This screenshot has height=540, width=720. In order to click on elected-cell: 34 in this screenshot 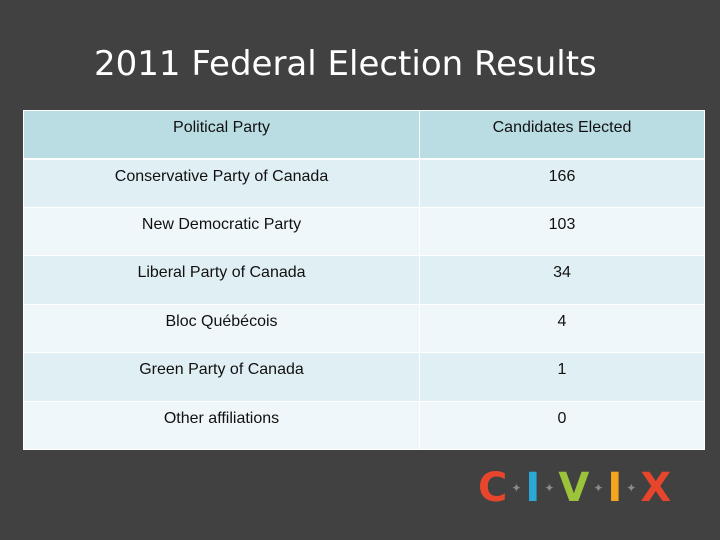, I will do `click(562, 280)`.